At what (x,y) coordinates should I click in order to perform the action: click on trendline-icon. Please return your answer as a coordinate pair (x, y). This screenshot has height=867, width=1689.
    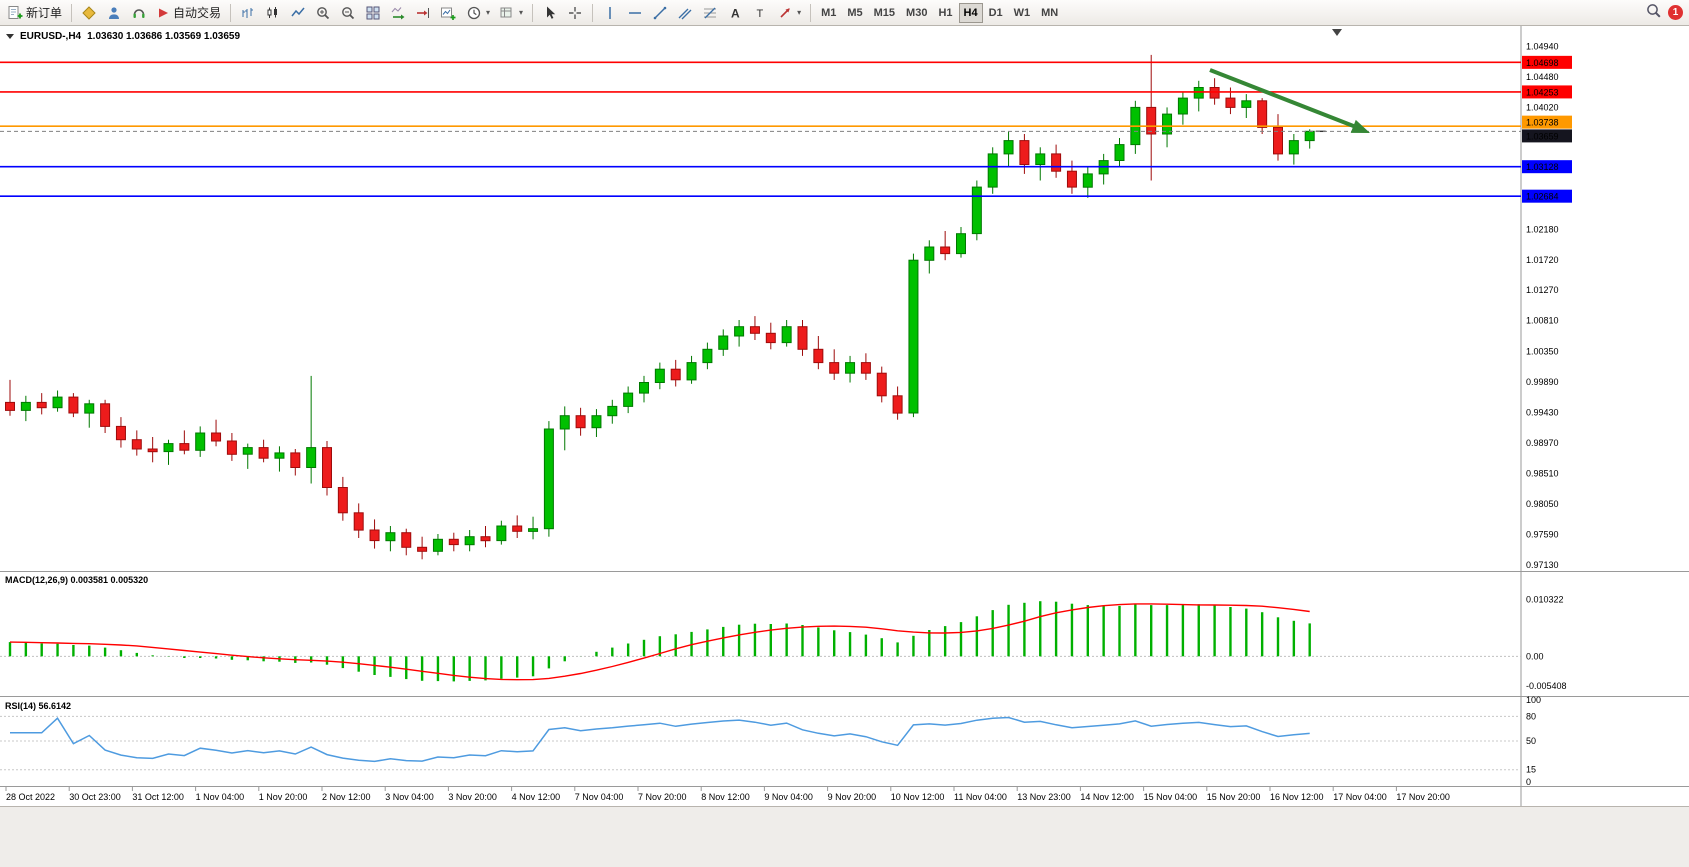
    Looking at the image, I should click on (660, 13).